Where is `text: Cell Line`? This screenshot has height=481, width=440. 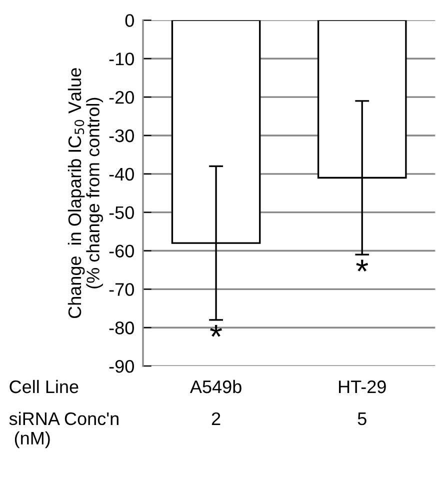
text: Cell Line is located at coordinates (44, 387).